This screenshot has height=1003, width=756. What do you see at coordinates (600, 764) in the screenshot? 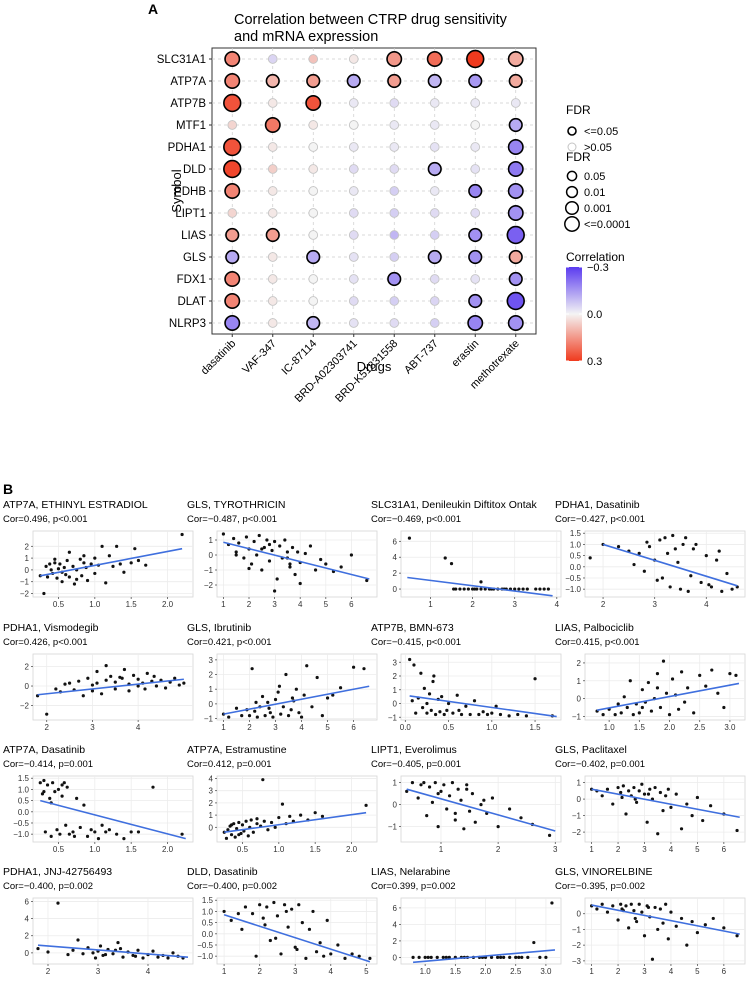
I see `scatter-stat: Cor=−0.402, p=0.001` at bounding box center [600, 764].